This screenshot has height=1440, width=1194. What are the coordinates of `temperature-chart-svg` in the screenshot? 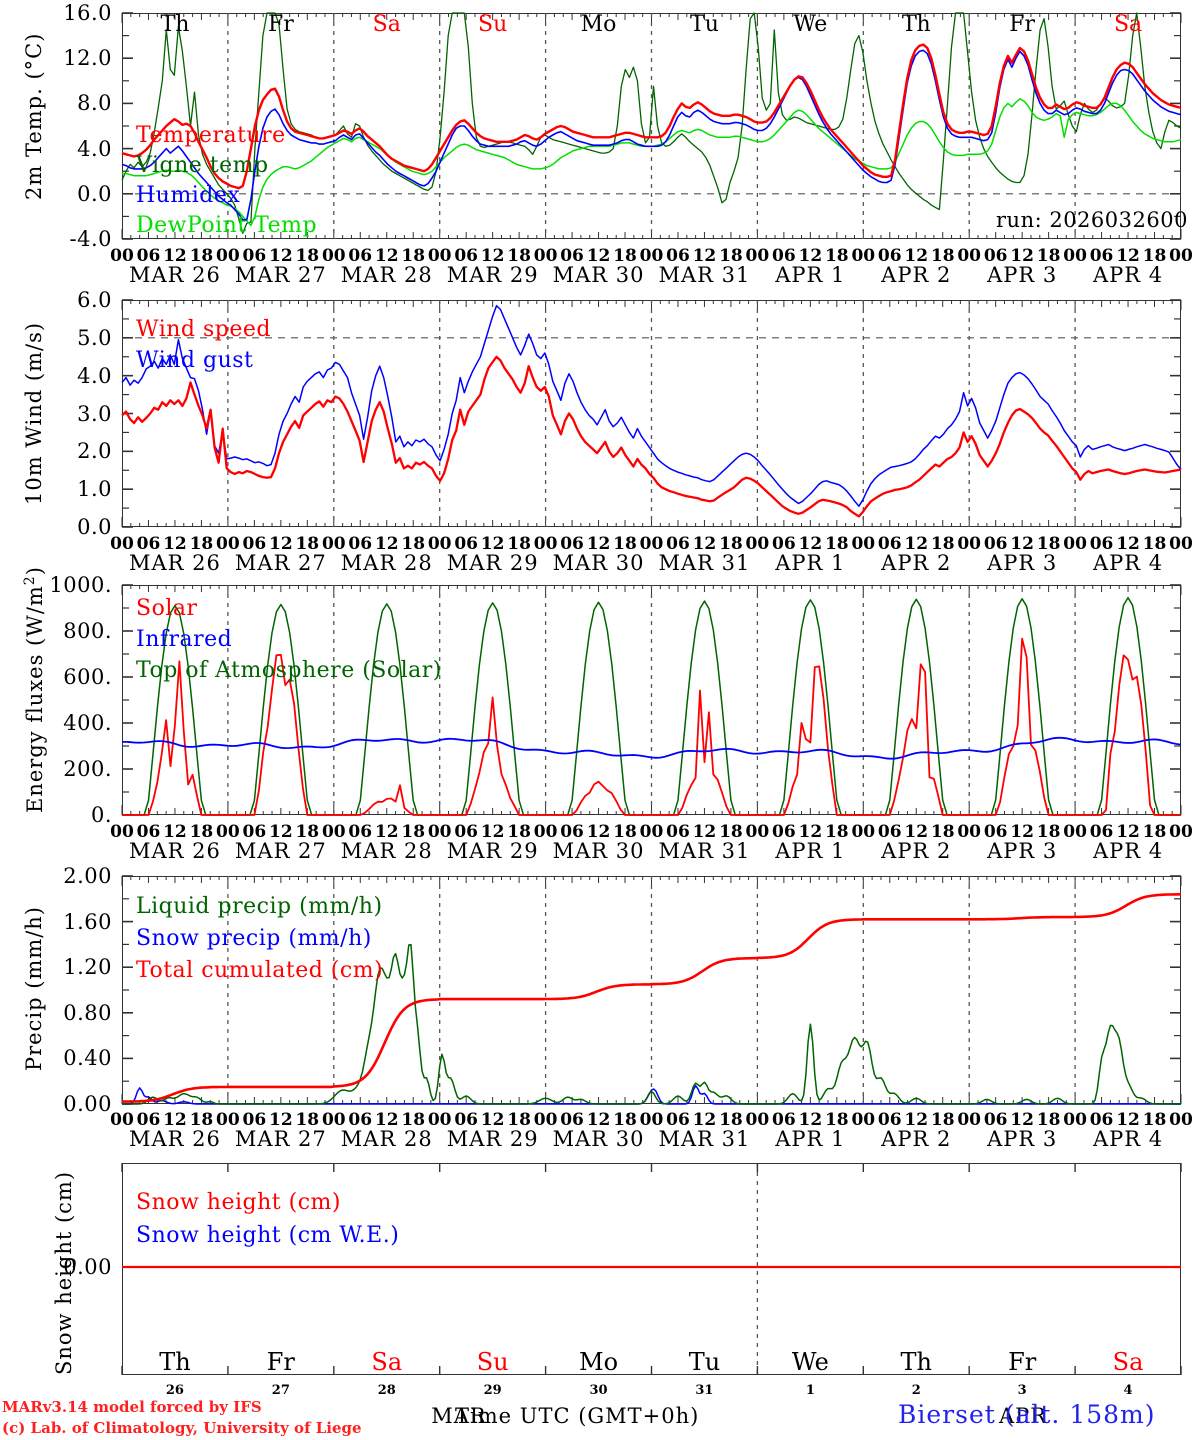 It's located at (651, 126).